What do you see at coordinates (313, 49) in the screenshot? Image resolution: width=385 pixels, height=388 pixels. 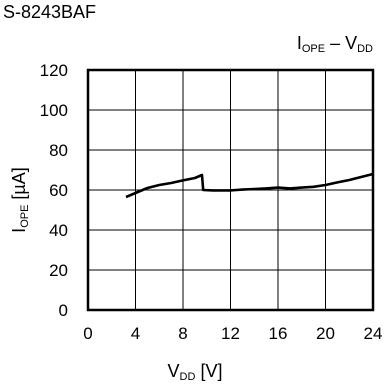 I see `title-sub: OPE` at bounding box center [313, 49].